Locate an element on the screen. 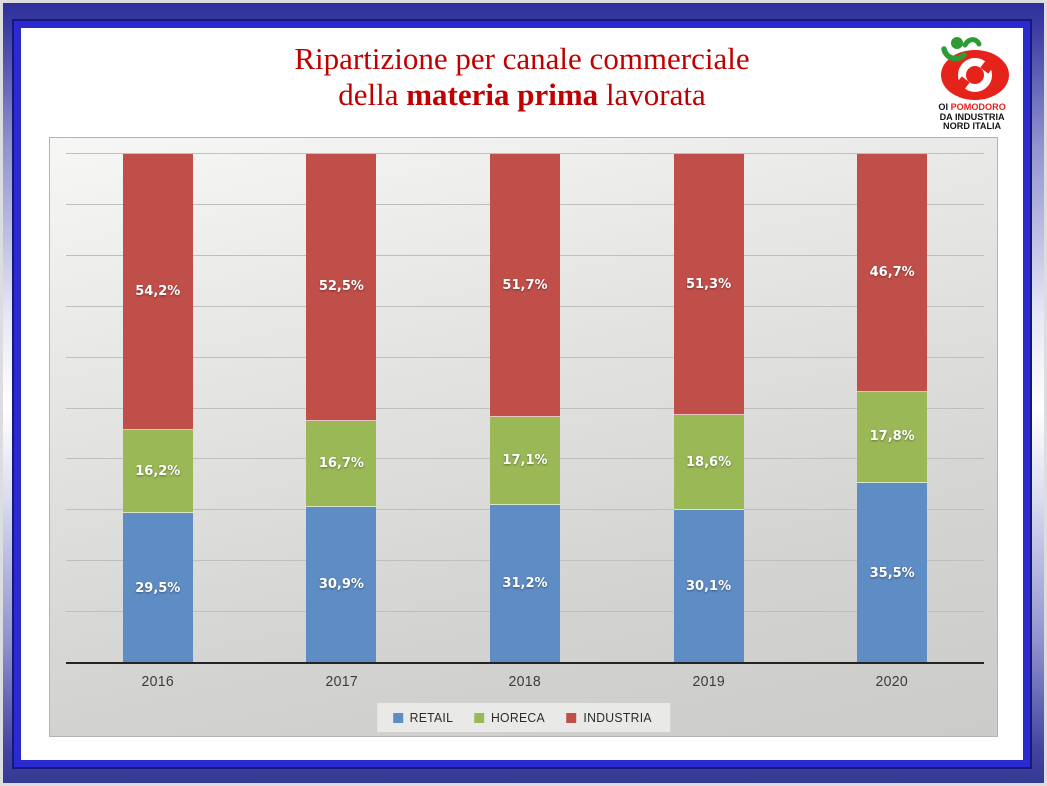 The image size is (1047, 786). data-label-horeca-2019: 18,6% is located at coordinates (709, 462).